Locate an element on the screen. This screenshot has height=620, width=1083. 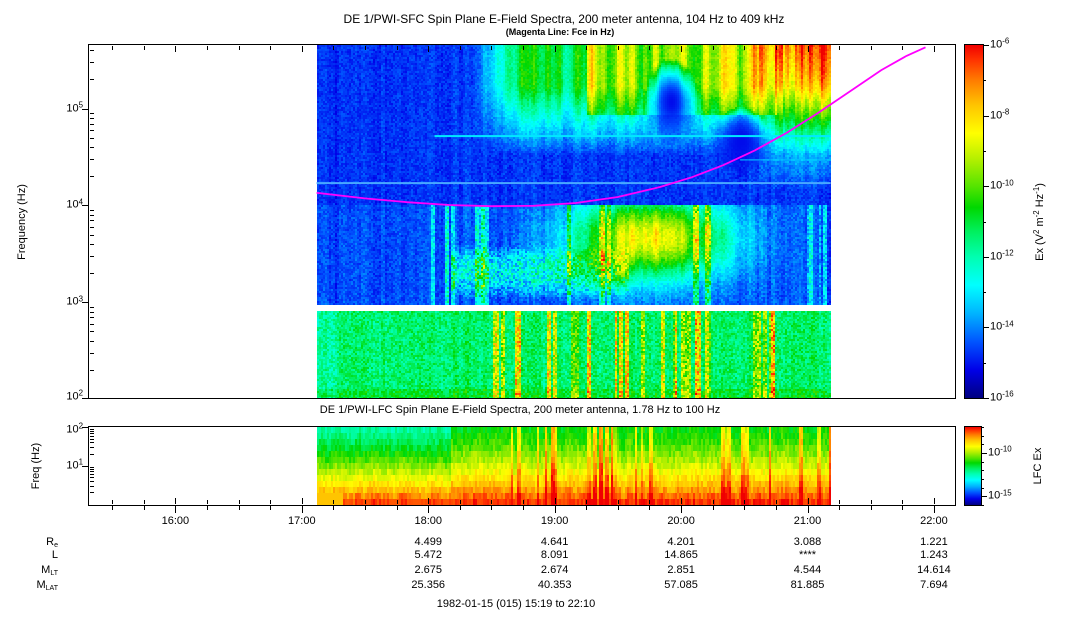
sfc-y-axis-label: Frequency (Hz) is located at coordinates (22, 222).